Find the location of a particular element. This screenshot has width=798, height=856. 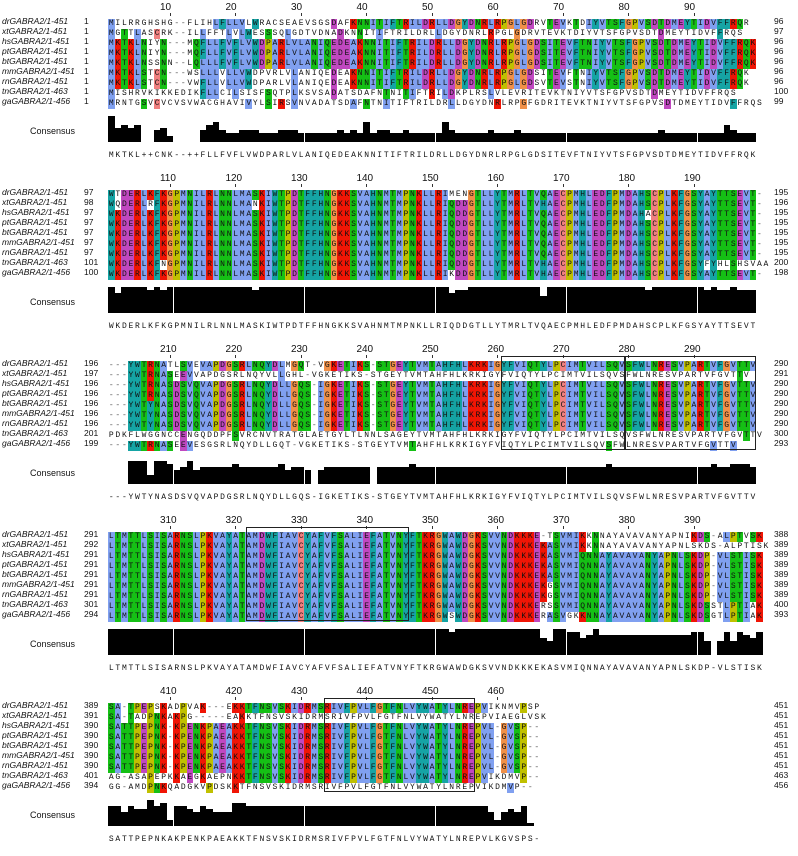

residue: I is located at coordinates (687, 536).